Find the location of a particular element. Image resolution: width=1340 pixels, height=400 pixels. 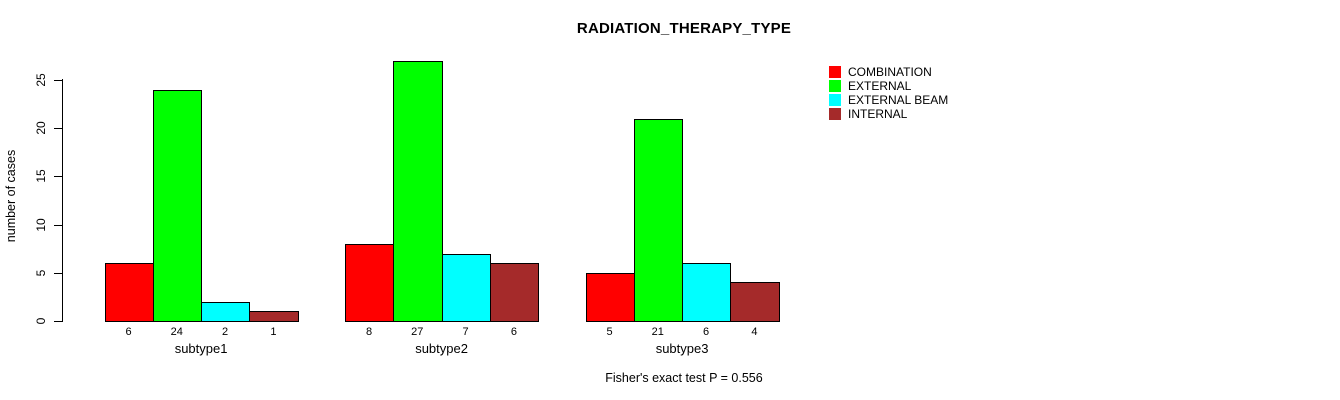

external-beam-legend-swatch-icon is located at coordinates (835, 100).